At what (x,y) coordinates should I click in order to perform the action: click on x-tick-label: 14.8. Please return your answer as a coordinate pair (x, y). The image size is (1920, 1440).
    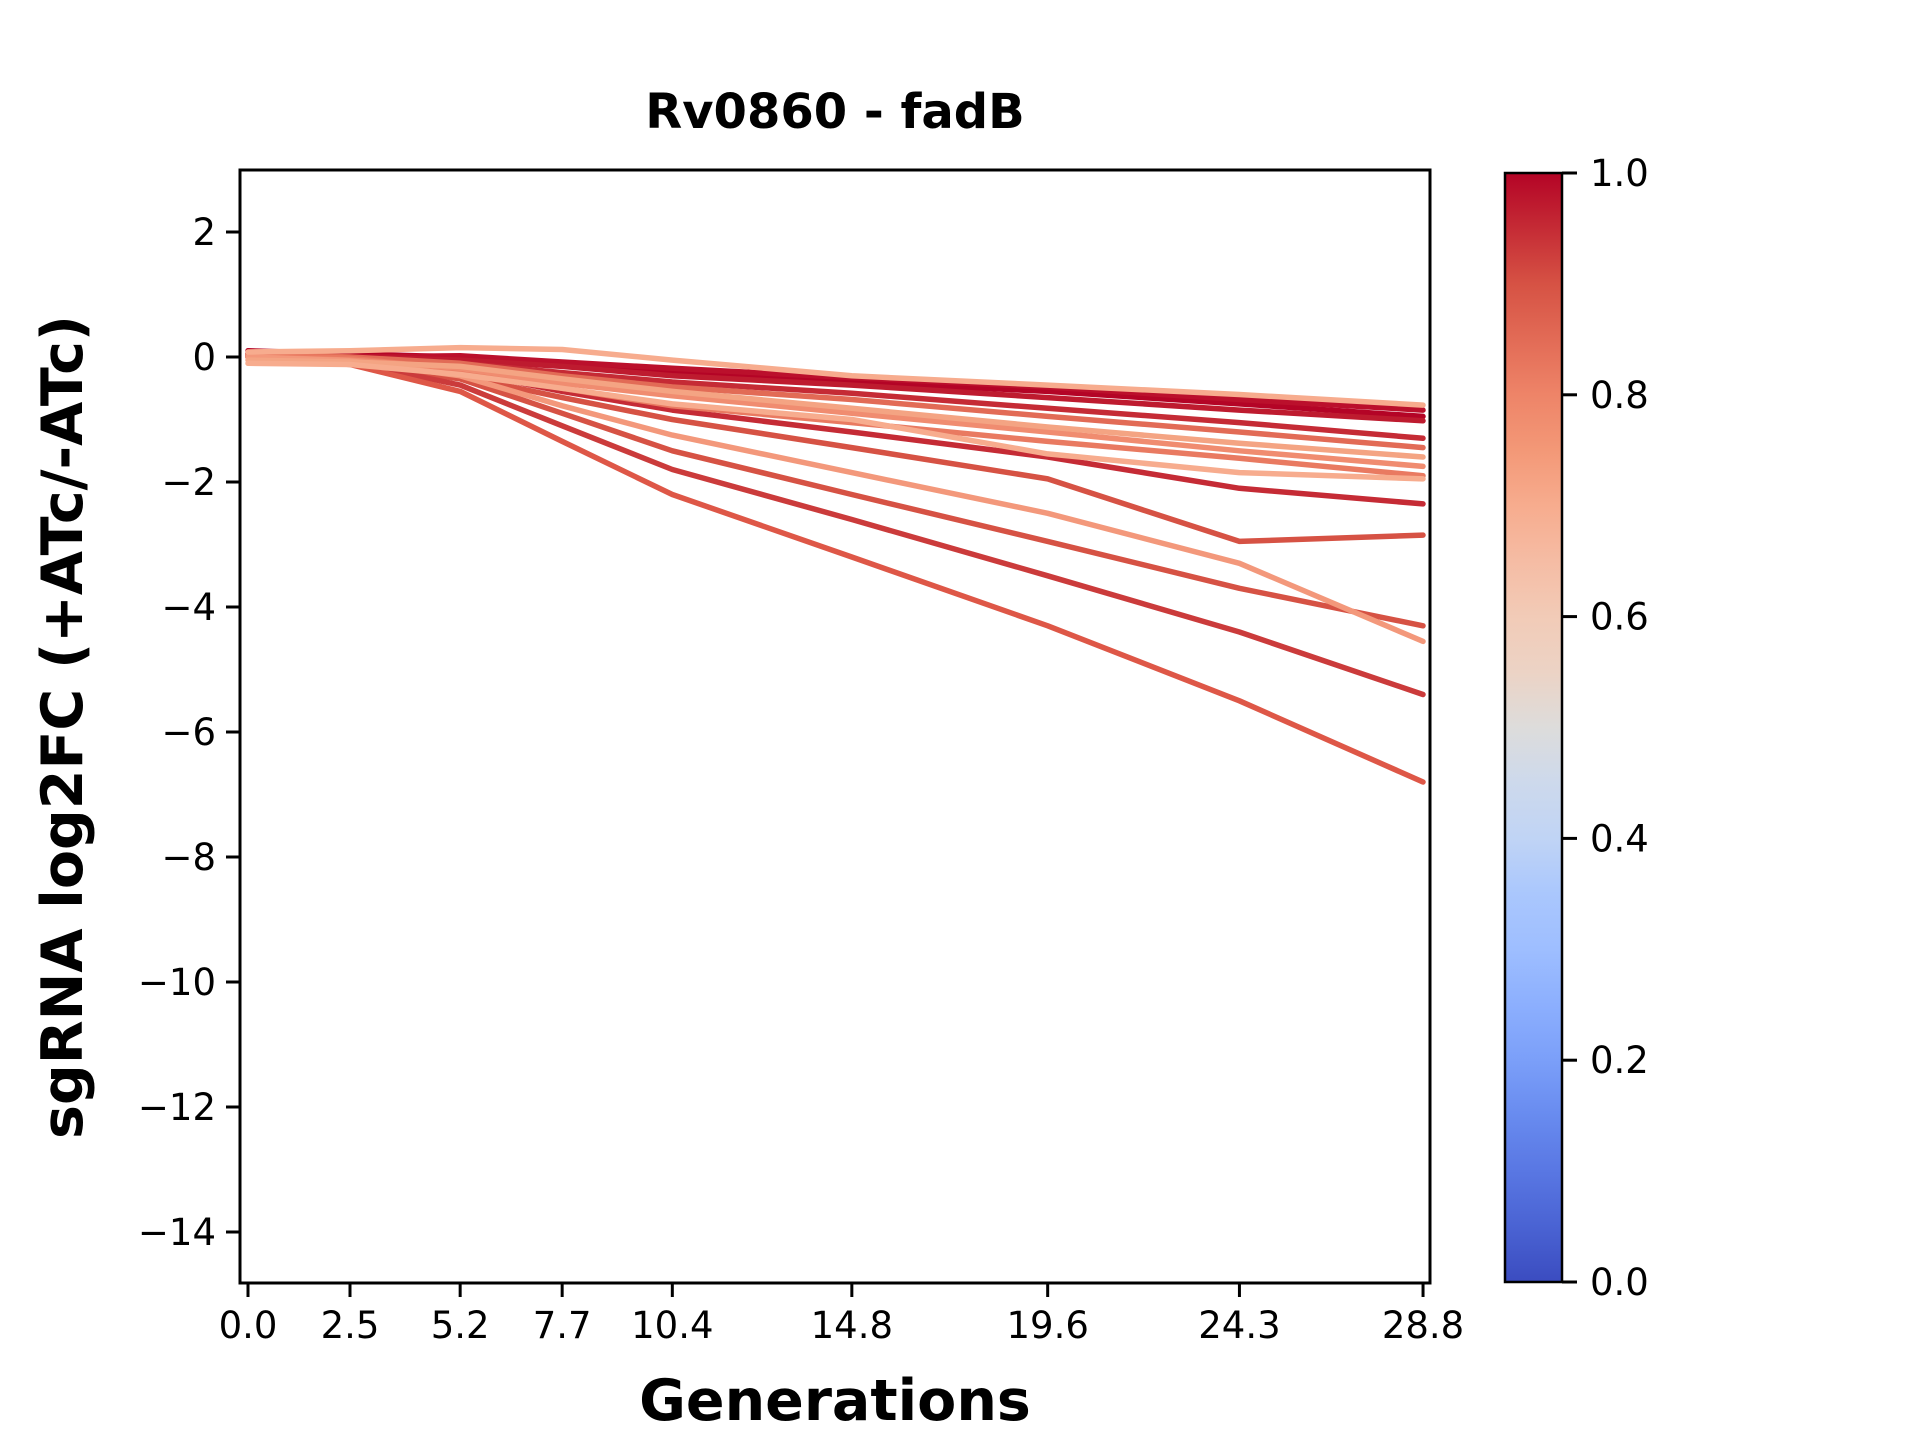
    Looking at the image, I should click on (852, 1325).